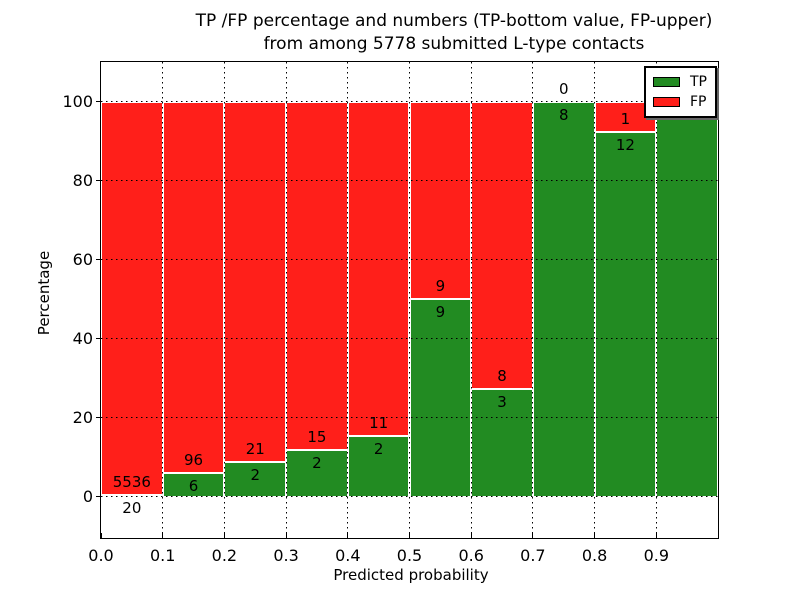 The width and height of the screenshot is (800, 600). Describe the element at coordinates (82, 180) in the screenshot. I see `y-tick-label: 80` at that location.